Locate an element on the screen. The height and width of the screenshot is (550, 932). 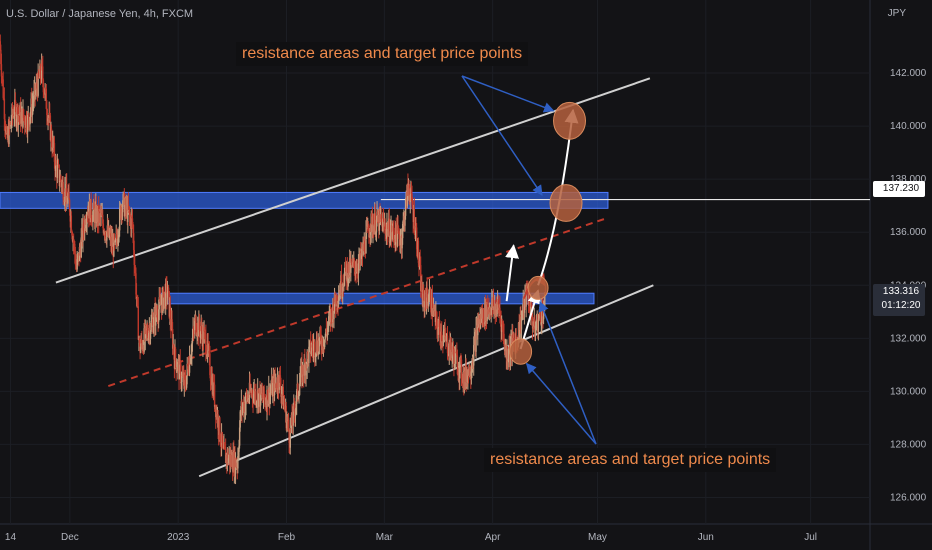
y-tick-label: 132.000 is located at coordinates (908, 338).